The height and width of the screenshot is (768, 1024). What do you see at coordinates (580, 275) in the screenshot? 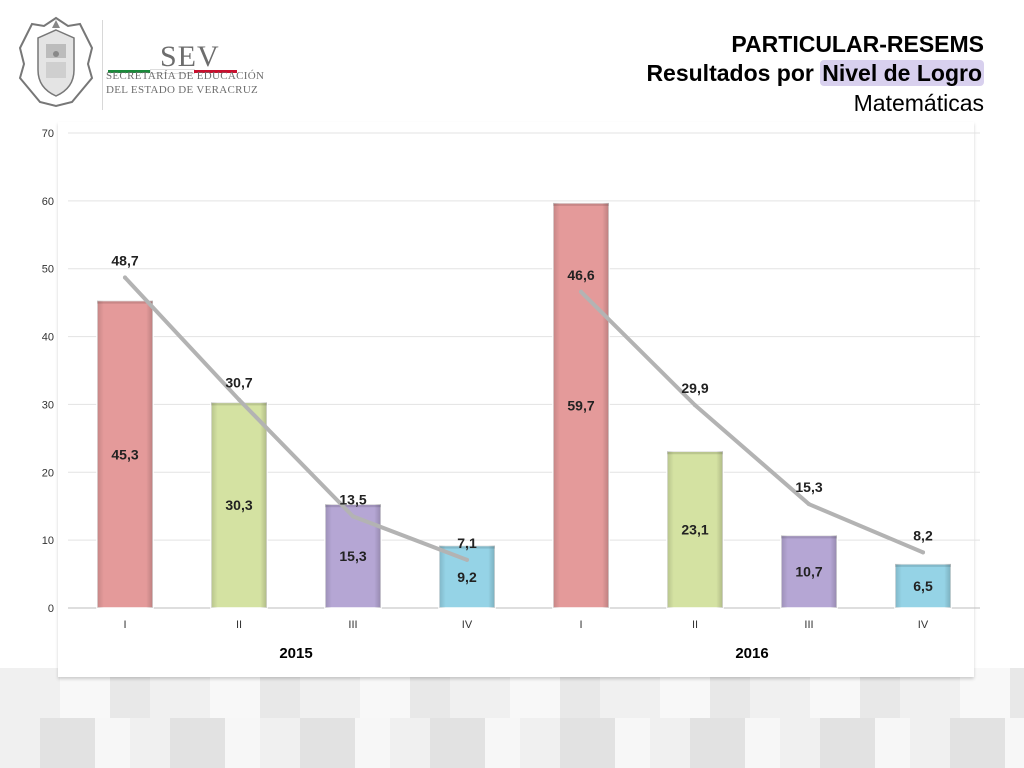
I see `line-value-label: 46,6` at bounding box center [580, 275].